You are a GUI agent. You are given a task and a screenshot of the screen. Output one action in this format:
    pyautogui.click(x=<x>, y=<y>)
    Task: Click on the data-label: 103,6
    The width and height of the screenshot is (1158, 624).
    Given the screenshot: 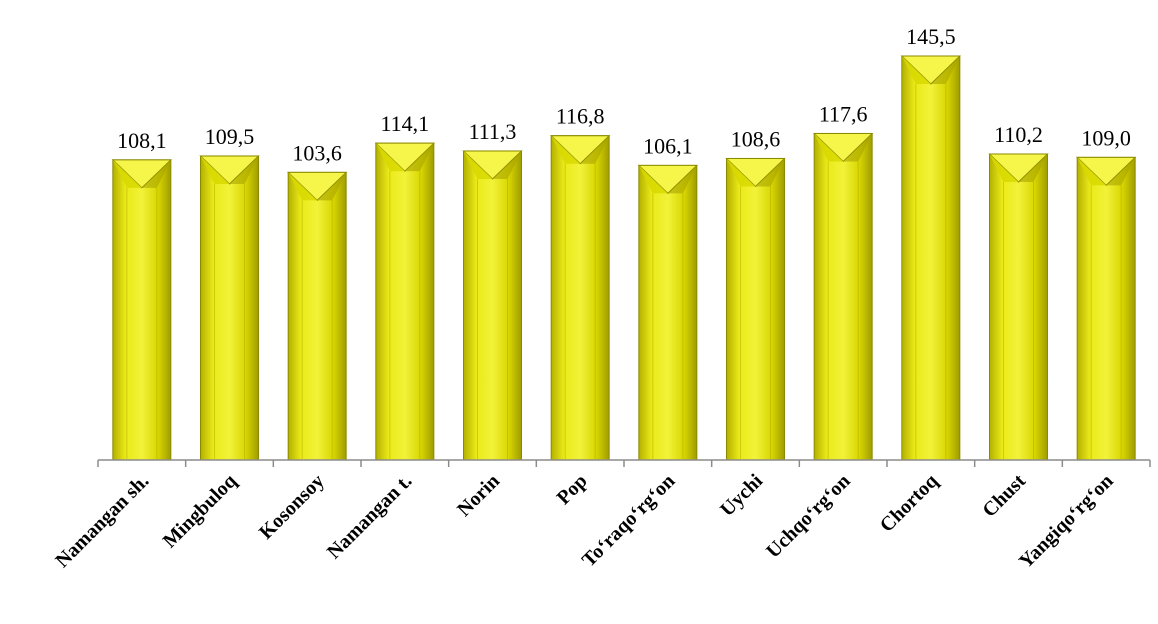 What is the action you would take?
    pyautogui.click(x=317, y=152)
    